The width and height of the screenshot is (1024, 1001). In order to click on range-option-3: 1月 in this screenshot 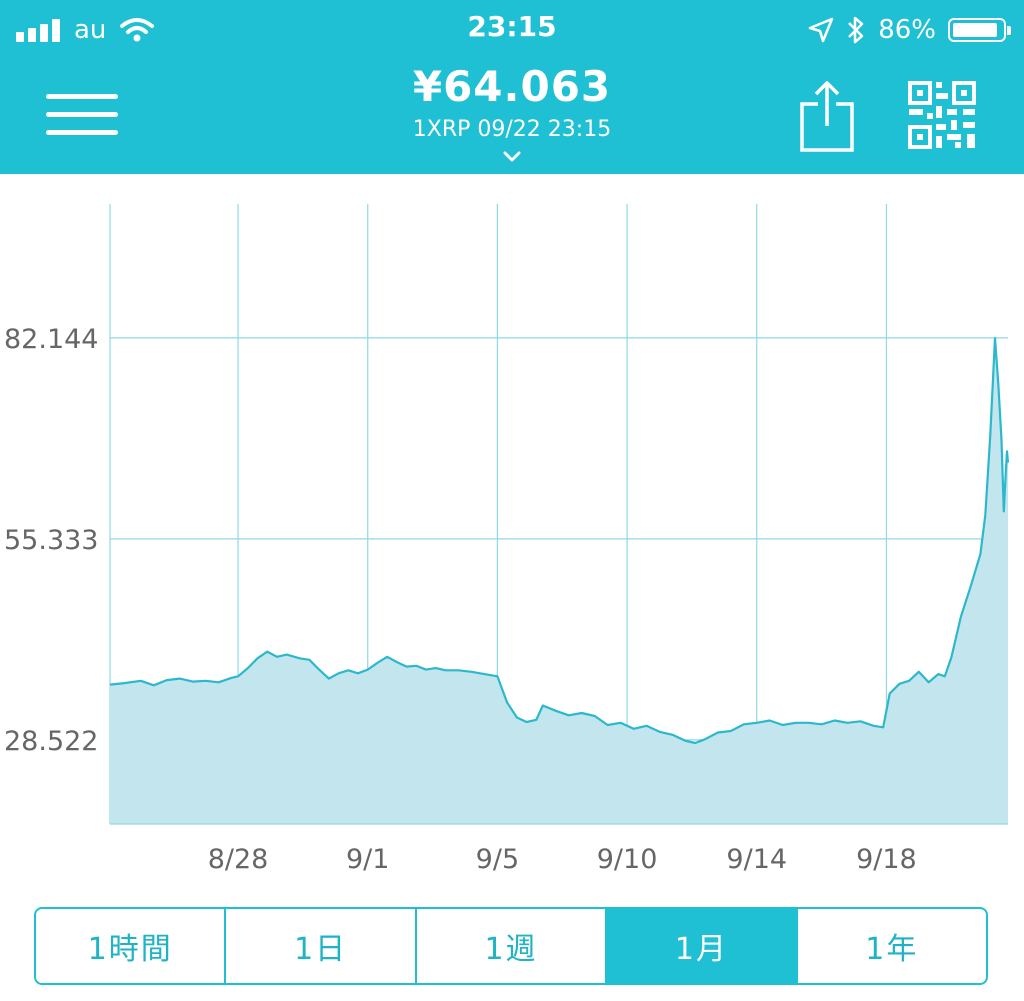, I will do `click(702, 946)`.